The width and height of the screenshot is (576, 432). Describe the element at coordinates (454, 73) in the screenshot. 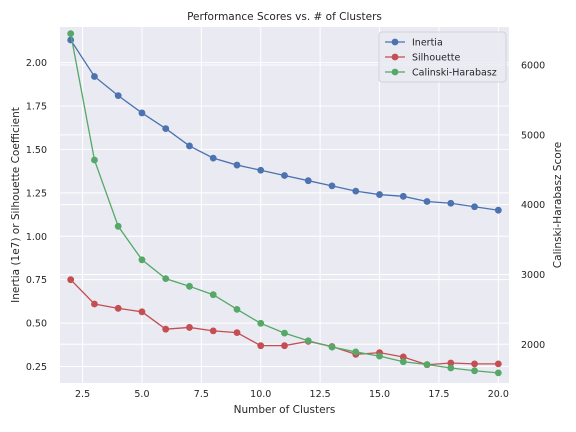

I see `legend-label: Calinski-Harabasz` at that location.